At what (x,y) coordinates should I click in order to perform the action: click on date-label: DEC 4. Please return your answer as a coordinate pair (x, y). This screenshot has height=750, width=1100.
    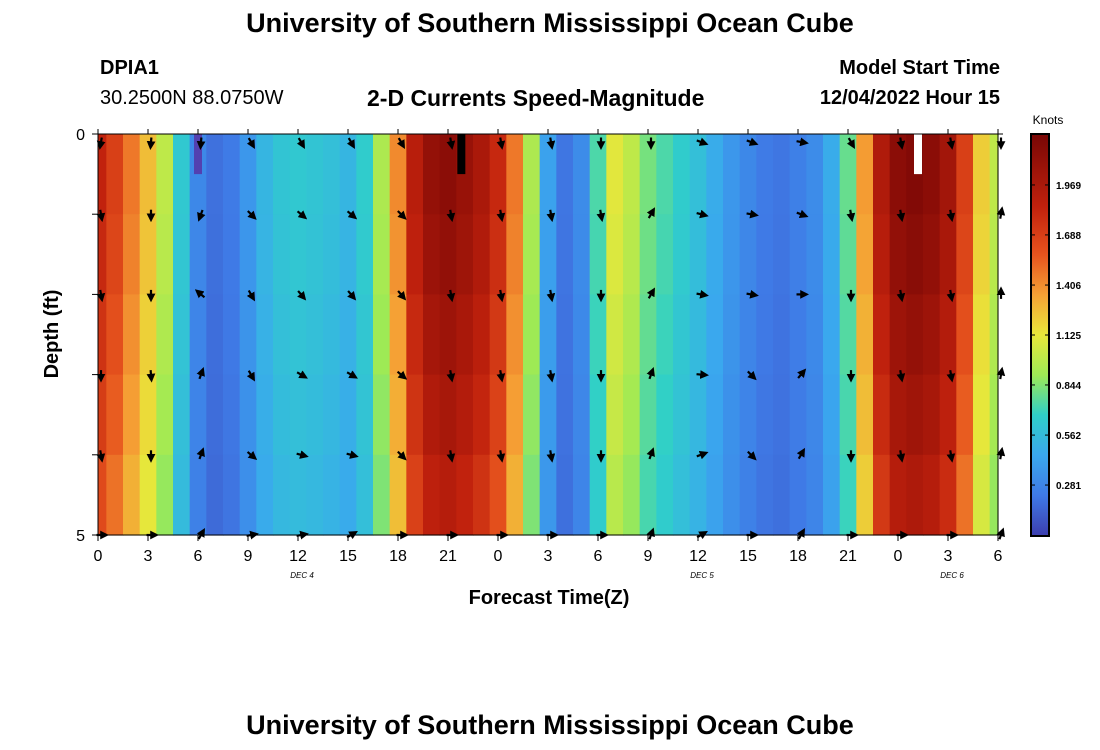
    Looking at the image, I should click on (302, 575).